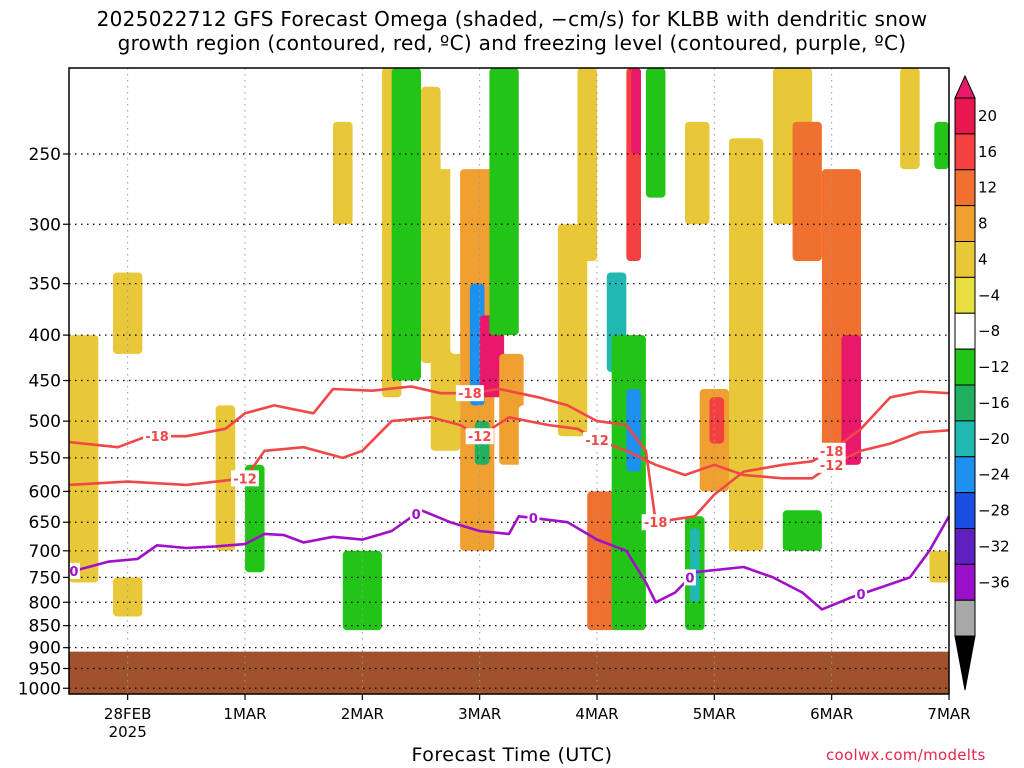  Describe the element at coordinates (362, 714) in the screenshot. I see `x-tick-label: 2MAR` at that location.